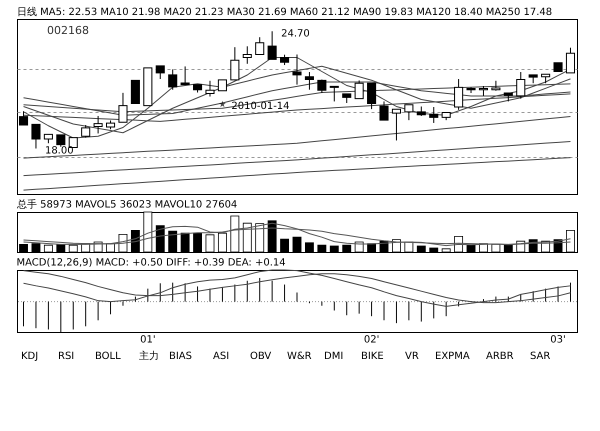  I want to click on text: BIKE, so click(372, 356).